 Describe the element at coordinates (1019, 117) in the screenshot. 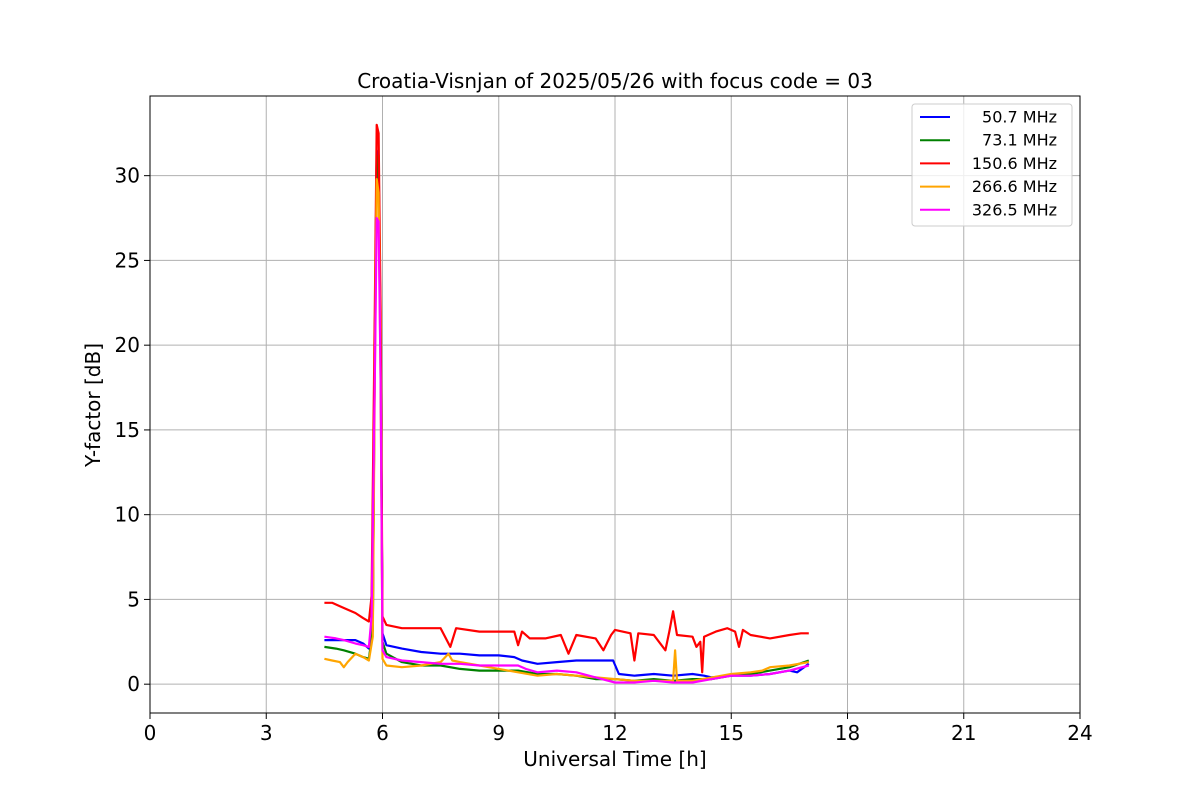

I see `legend-label: 50.7 MHz` at that location.